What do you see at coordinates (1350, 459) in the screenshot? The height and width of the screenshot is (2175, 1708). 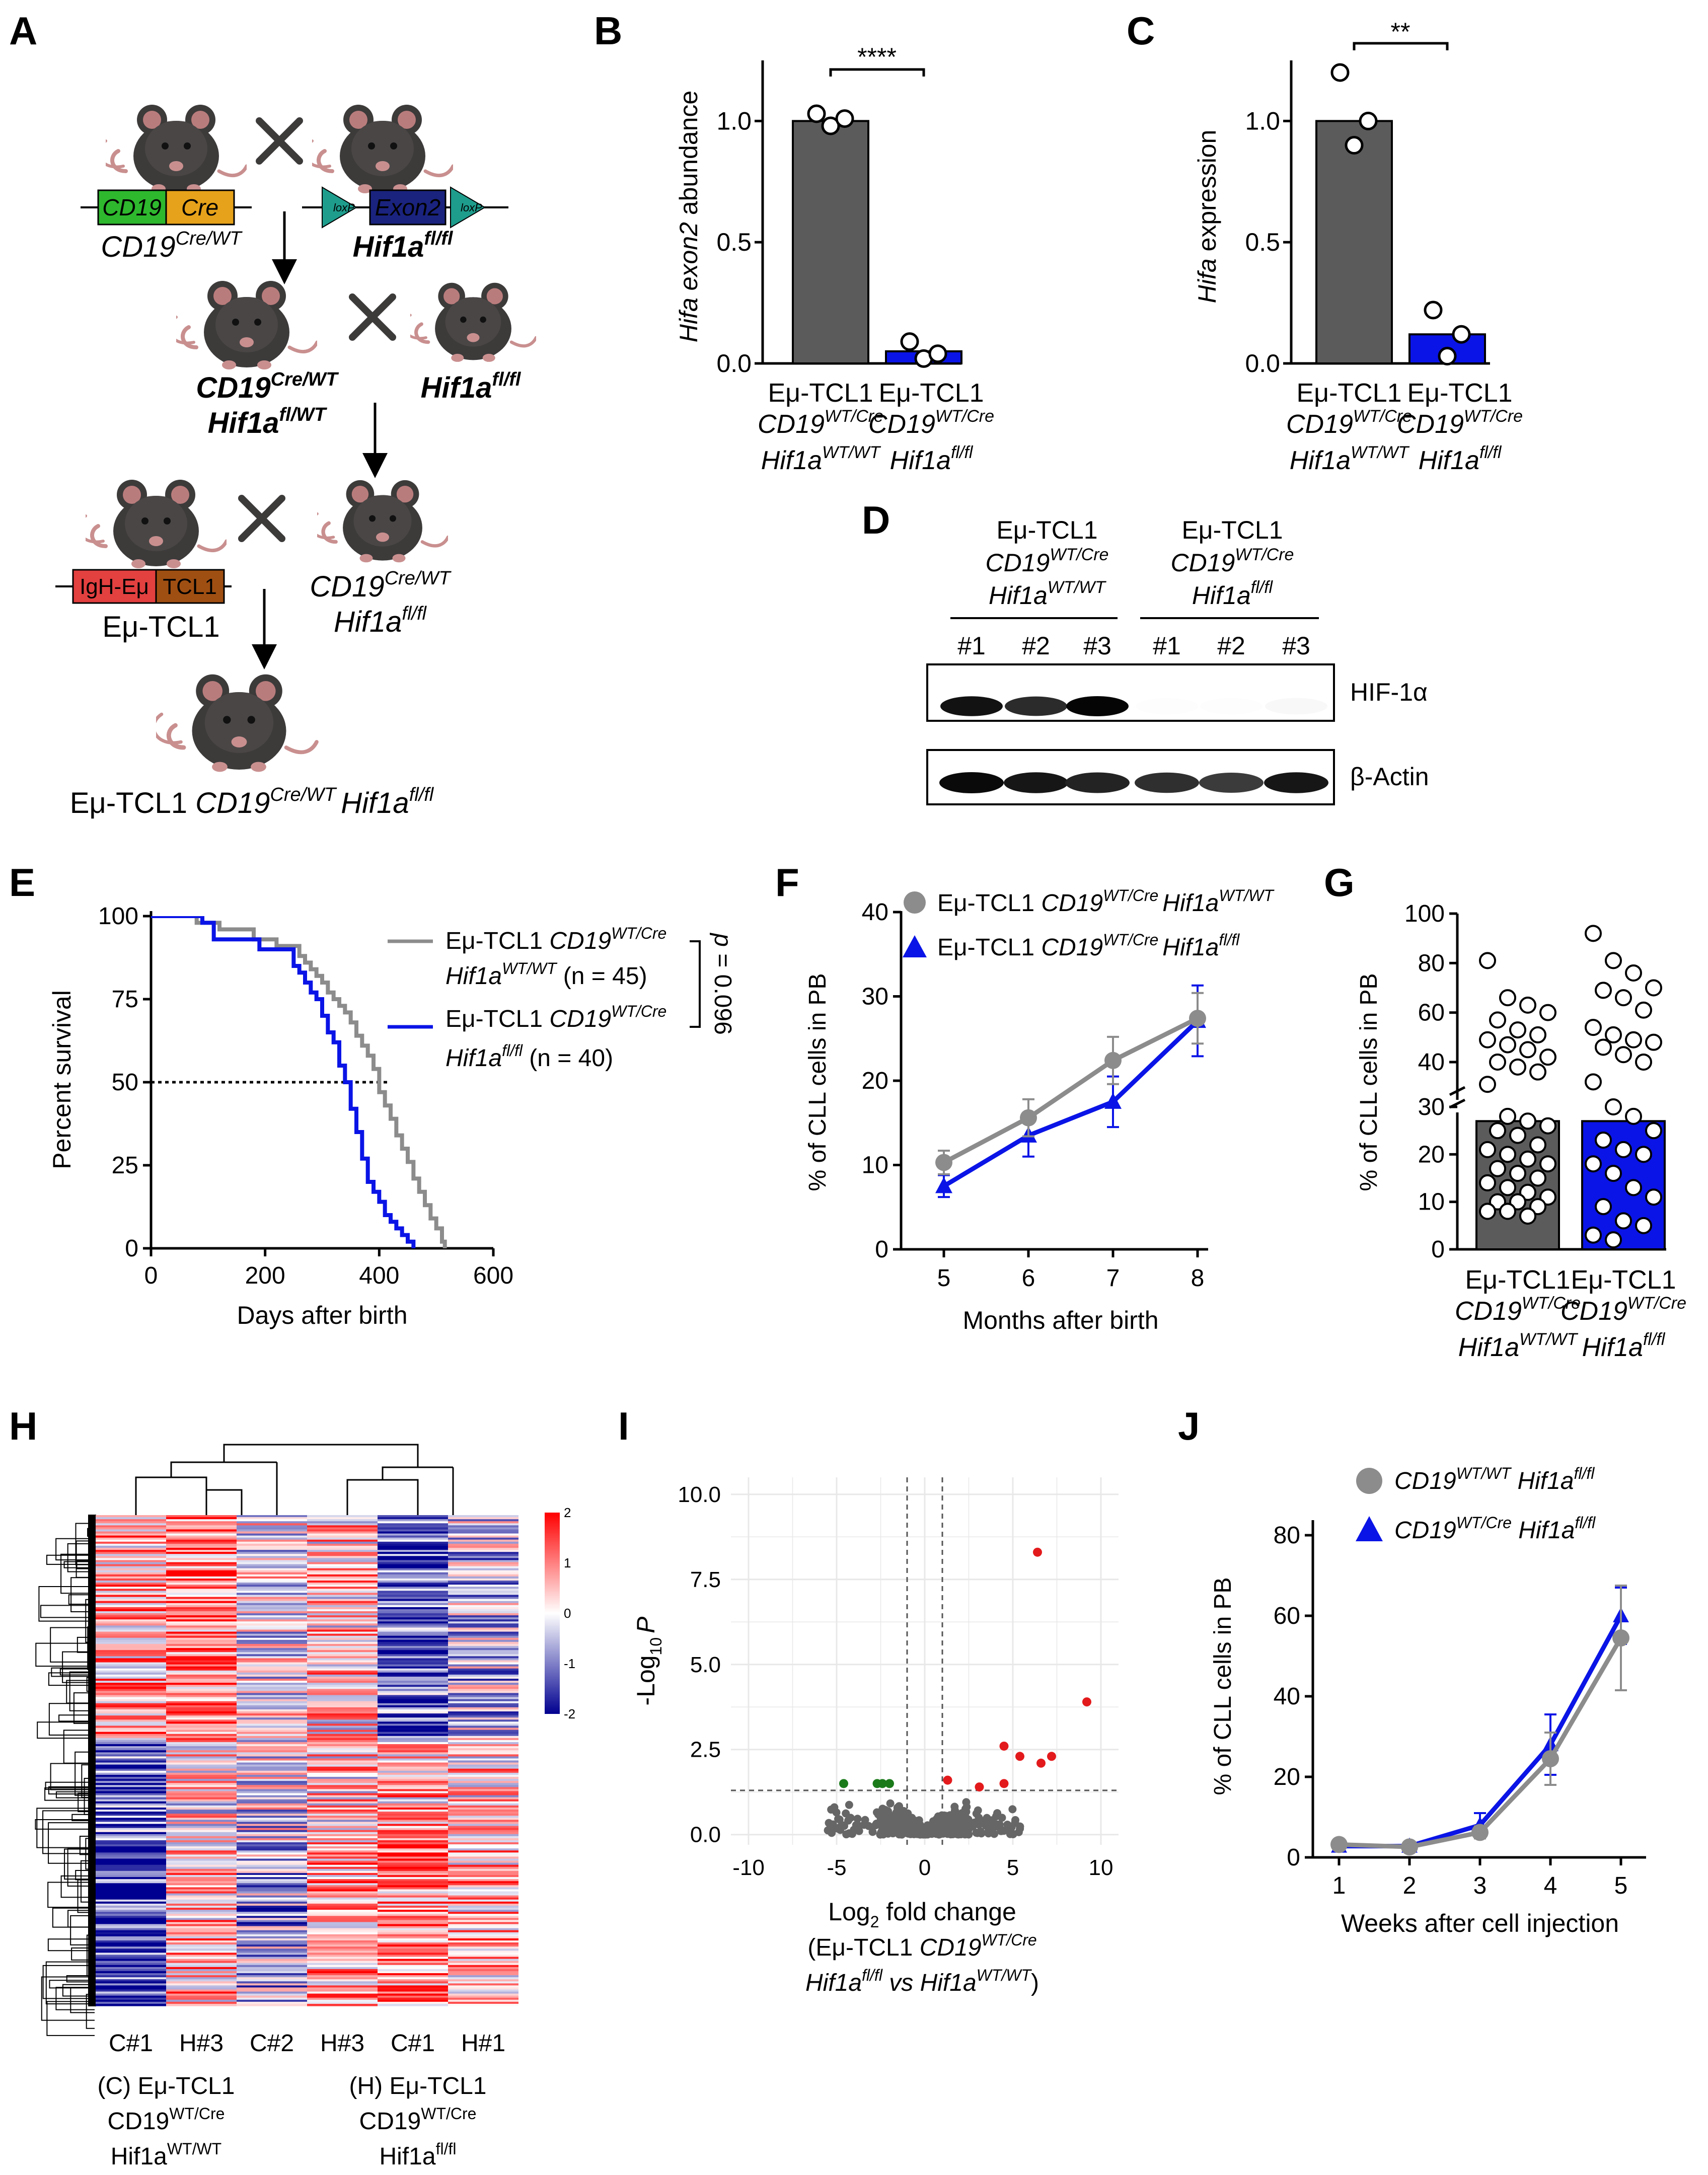 I see `group-label: Hif1aWT/WT` at bounding box center [1350, 459].